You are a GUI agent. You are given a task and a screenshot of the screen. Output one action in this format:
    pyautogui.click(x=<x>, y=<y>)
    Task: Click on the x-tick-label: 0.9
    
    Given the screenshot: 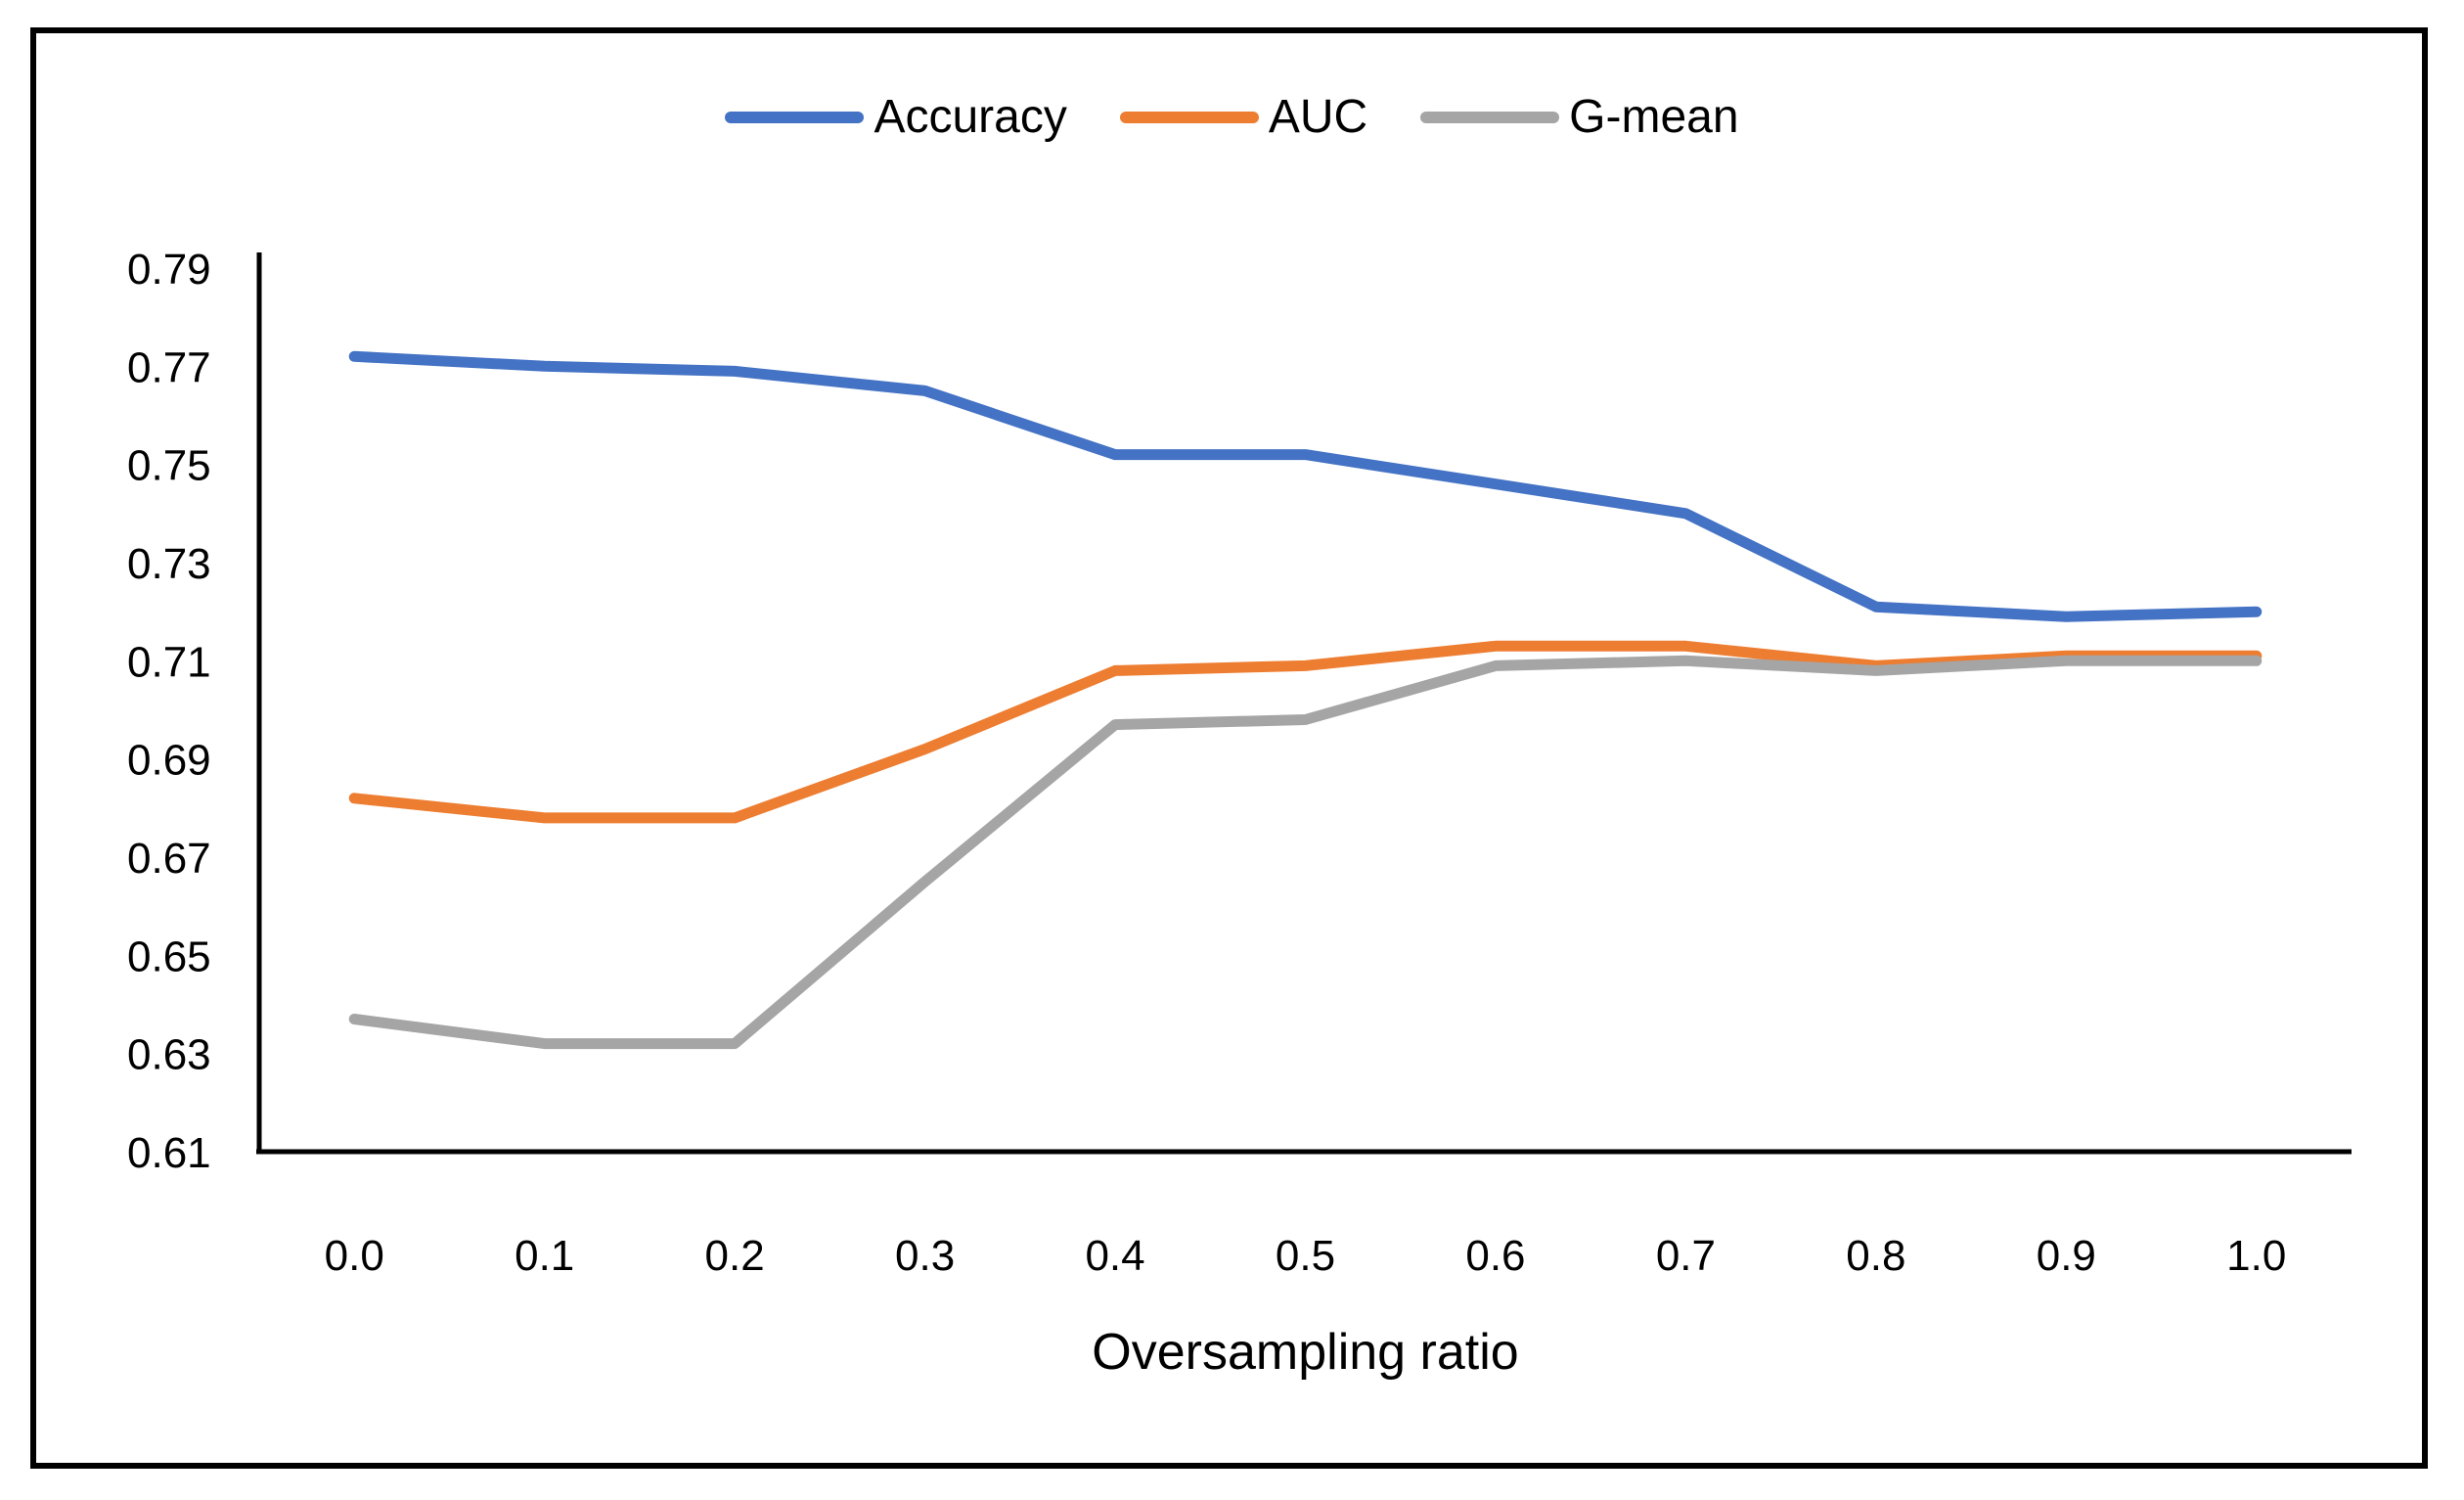 What is the action you would take?
    pyautogui.click(x=2066, y=1256)
    